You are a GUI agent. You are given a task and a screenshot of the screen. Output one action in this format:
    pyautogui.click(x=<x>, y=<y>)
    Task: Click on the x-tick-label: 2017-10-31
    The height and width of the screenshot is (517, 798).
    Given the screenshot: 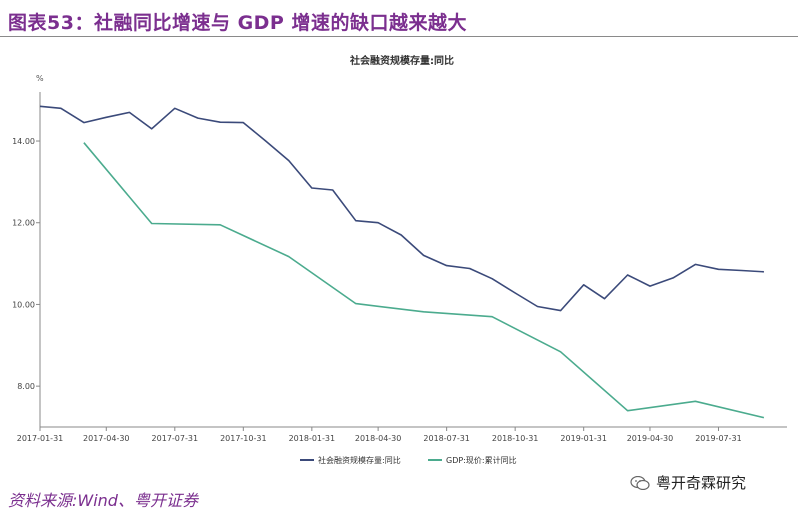 What is the action you would take?
    pyautogui.click(x=243, y=438)
    